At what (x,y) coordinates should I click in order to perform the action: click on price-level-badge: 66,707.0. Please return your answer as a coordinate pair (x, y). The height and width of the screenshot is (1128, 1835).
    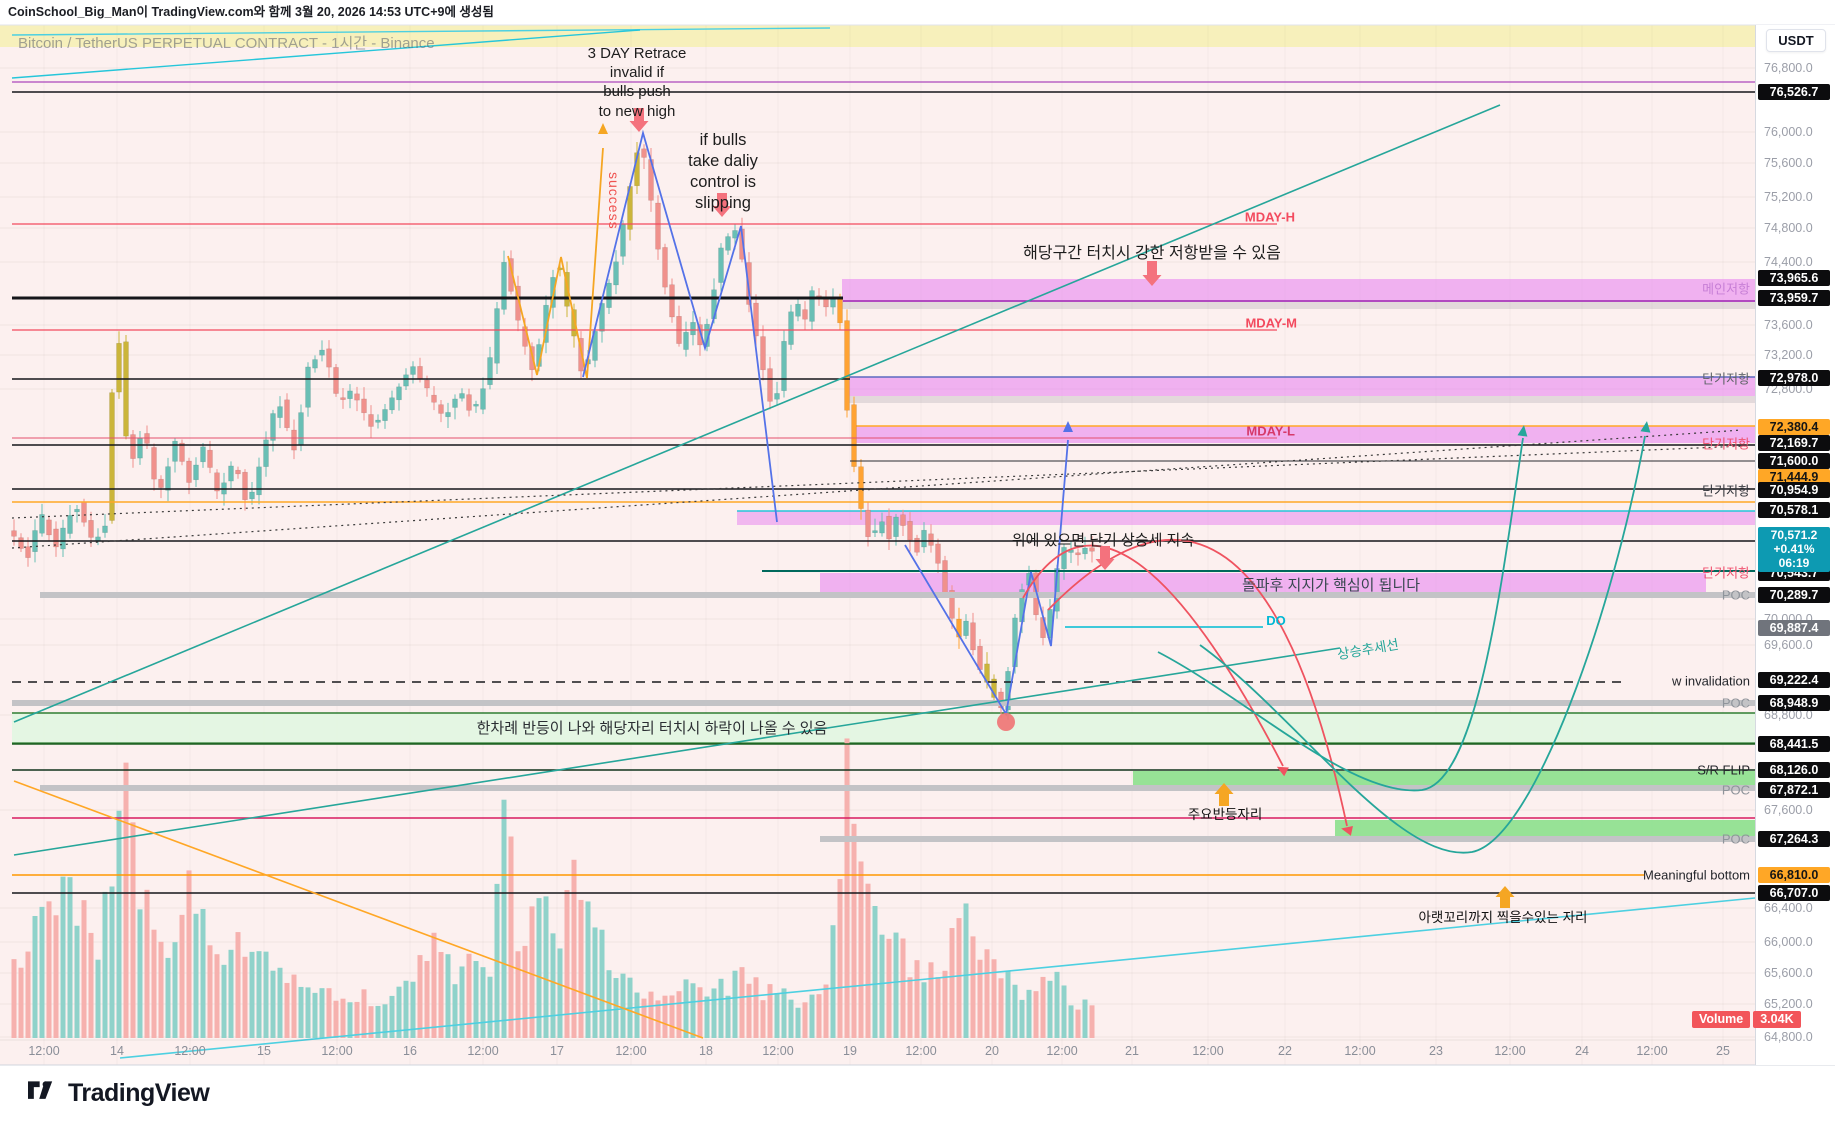
    Looking at the image, I should click on (1794, 893).